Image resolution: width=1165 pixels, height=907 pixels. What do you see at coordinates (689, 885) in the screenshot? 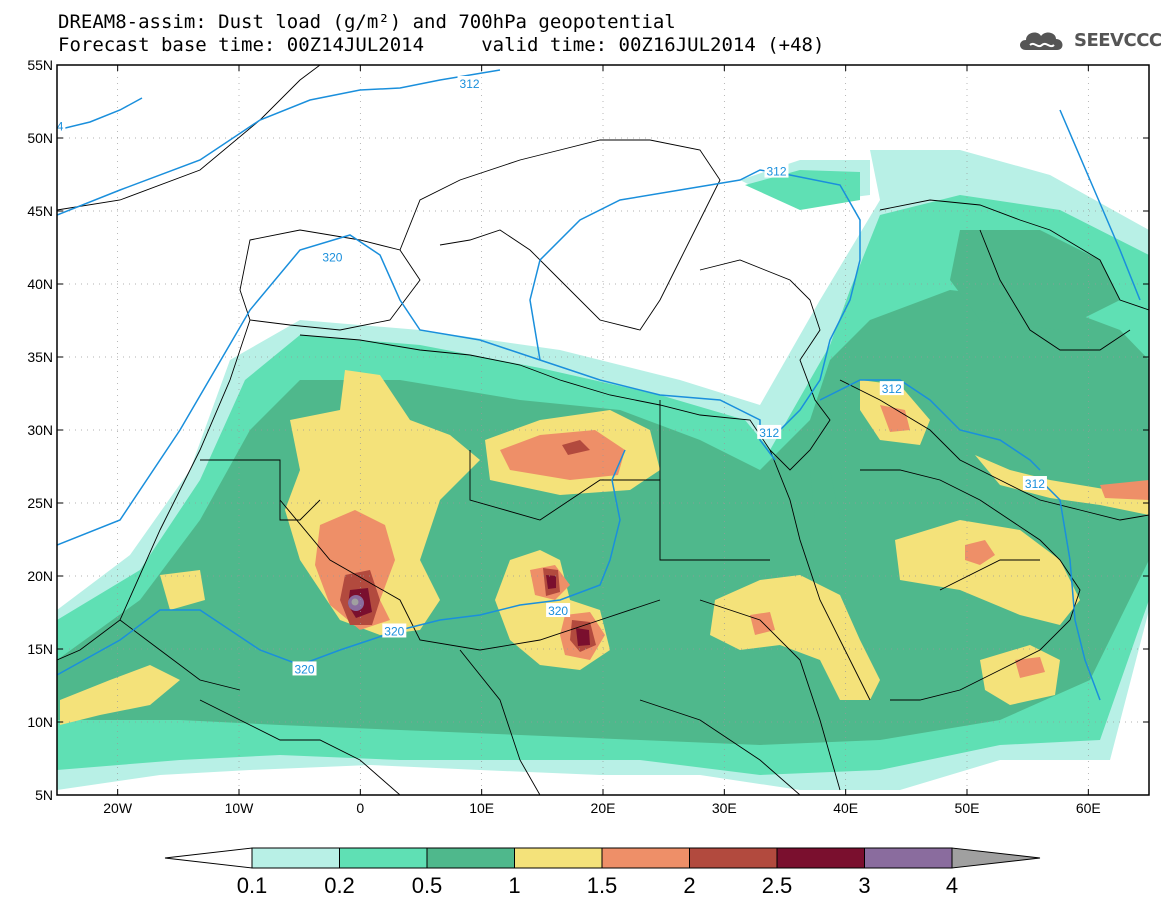
I see `colorbar-label: 2` at bounding box center [689, 885].